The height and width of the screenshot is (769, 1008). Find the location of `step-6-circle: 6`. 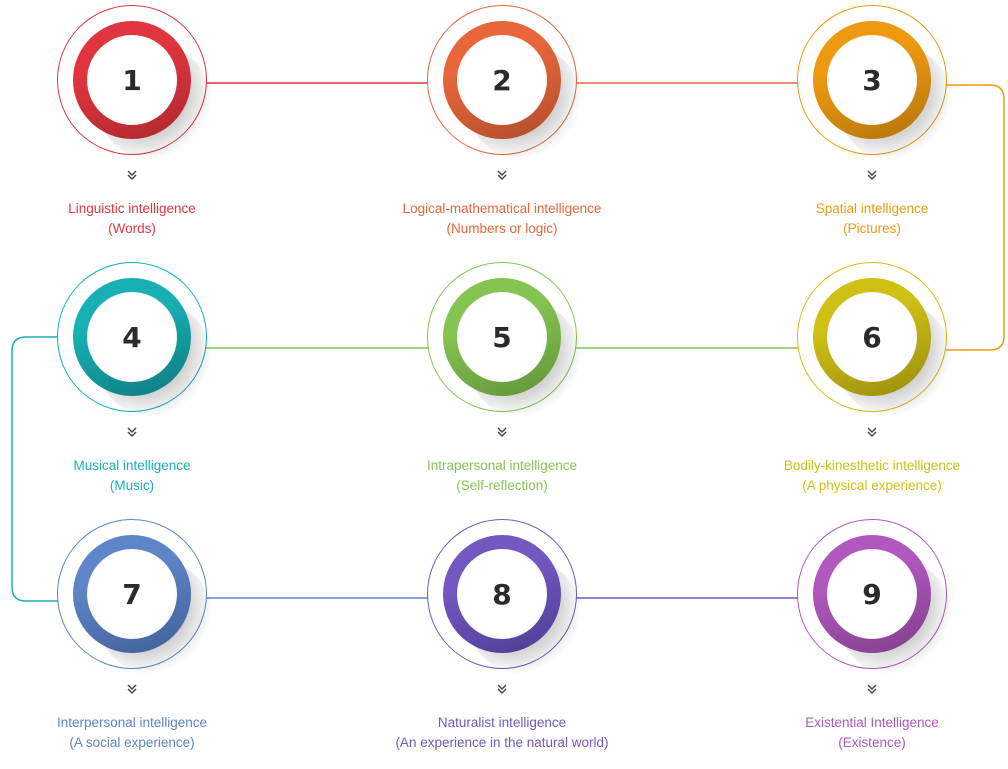

step-6-circle: 6 is located at coordinates (875, 340).